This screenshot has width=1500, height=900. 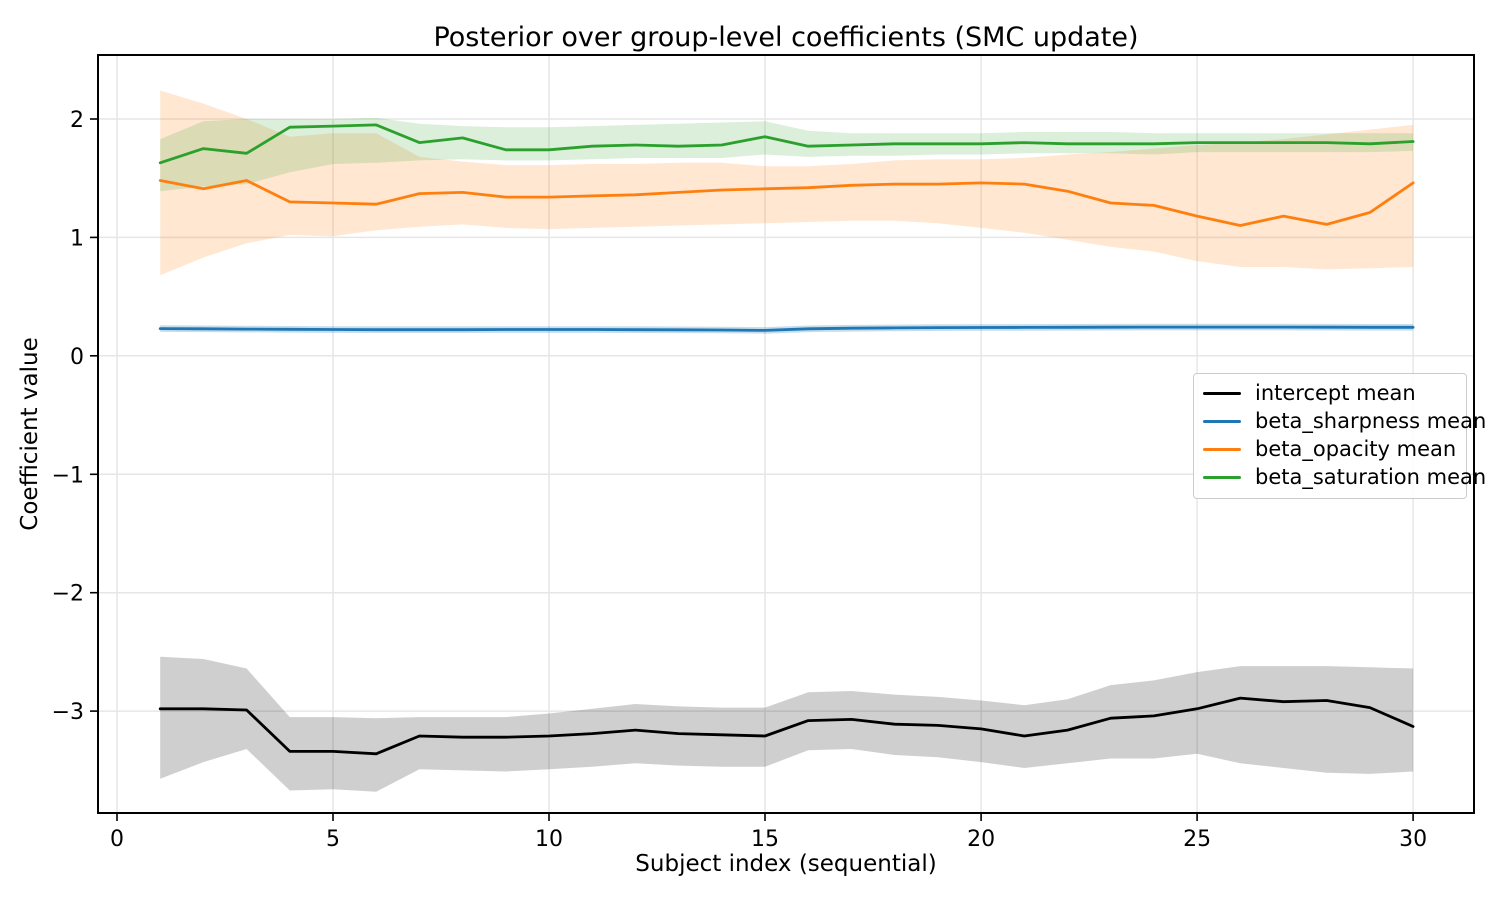 I want to click on x-tick-label: 30, so click(x=1413, y=839).